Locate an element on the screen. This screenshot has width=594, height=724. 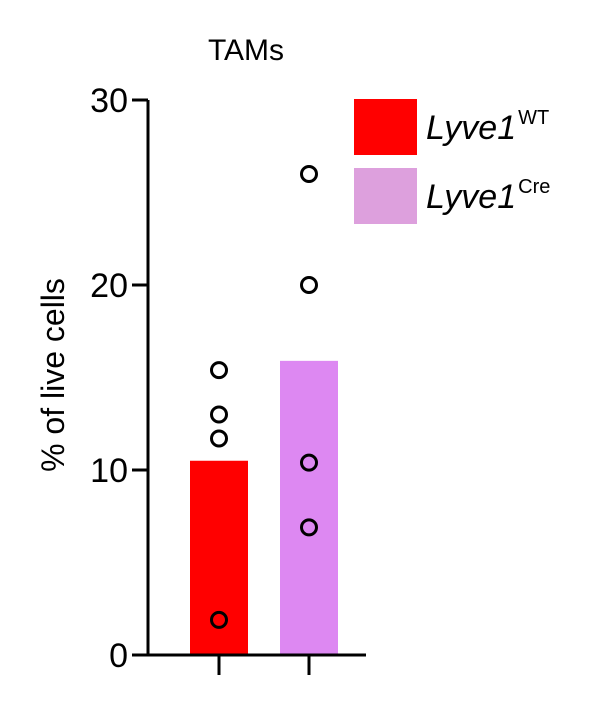
y-tick-label-20: 20 is located at coordinates (109, 286).